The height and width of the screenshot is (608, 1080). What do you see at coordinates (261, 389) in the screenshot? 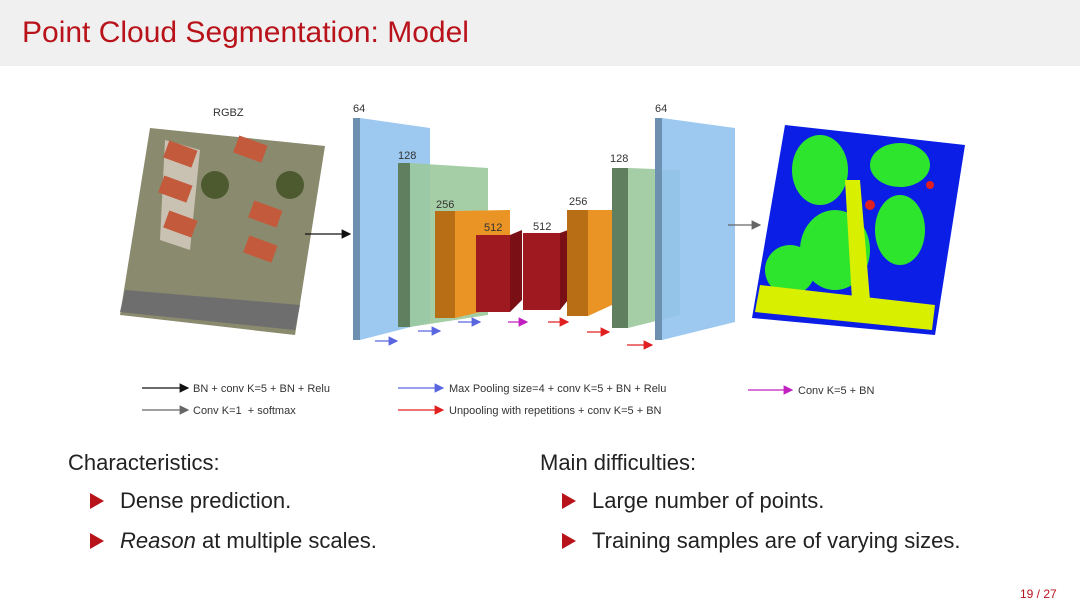
I see `legend-text: BN + conv K=5 + BN + Relu` at bounding box center [261, 389].